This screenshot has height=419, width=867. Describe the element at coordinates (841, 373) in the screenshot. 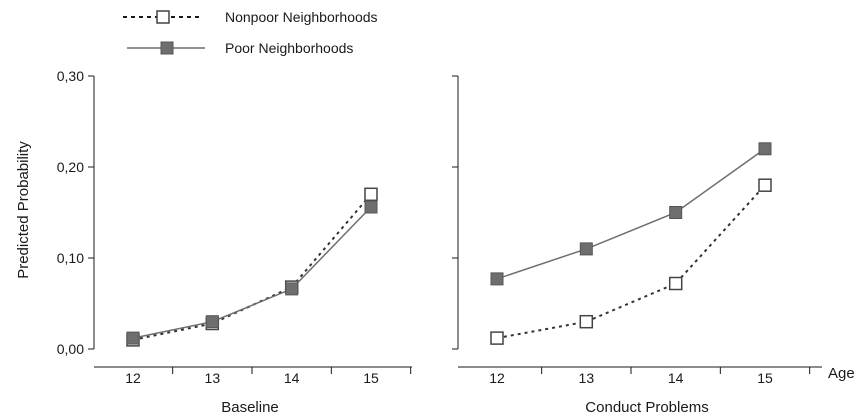

I see `x-axis-label: Age` at that location.